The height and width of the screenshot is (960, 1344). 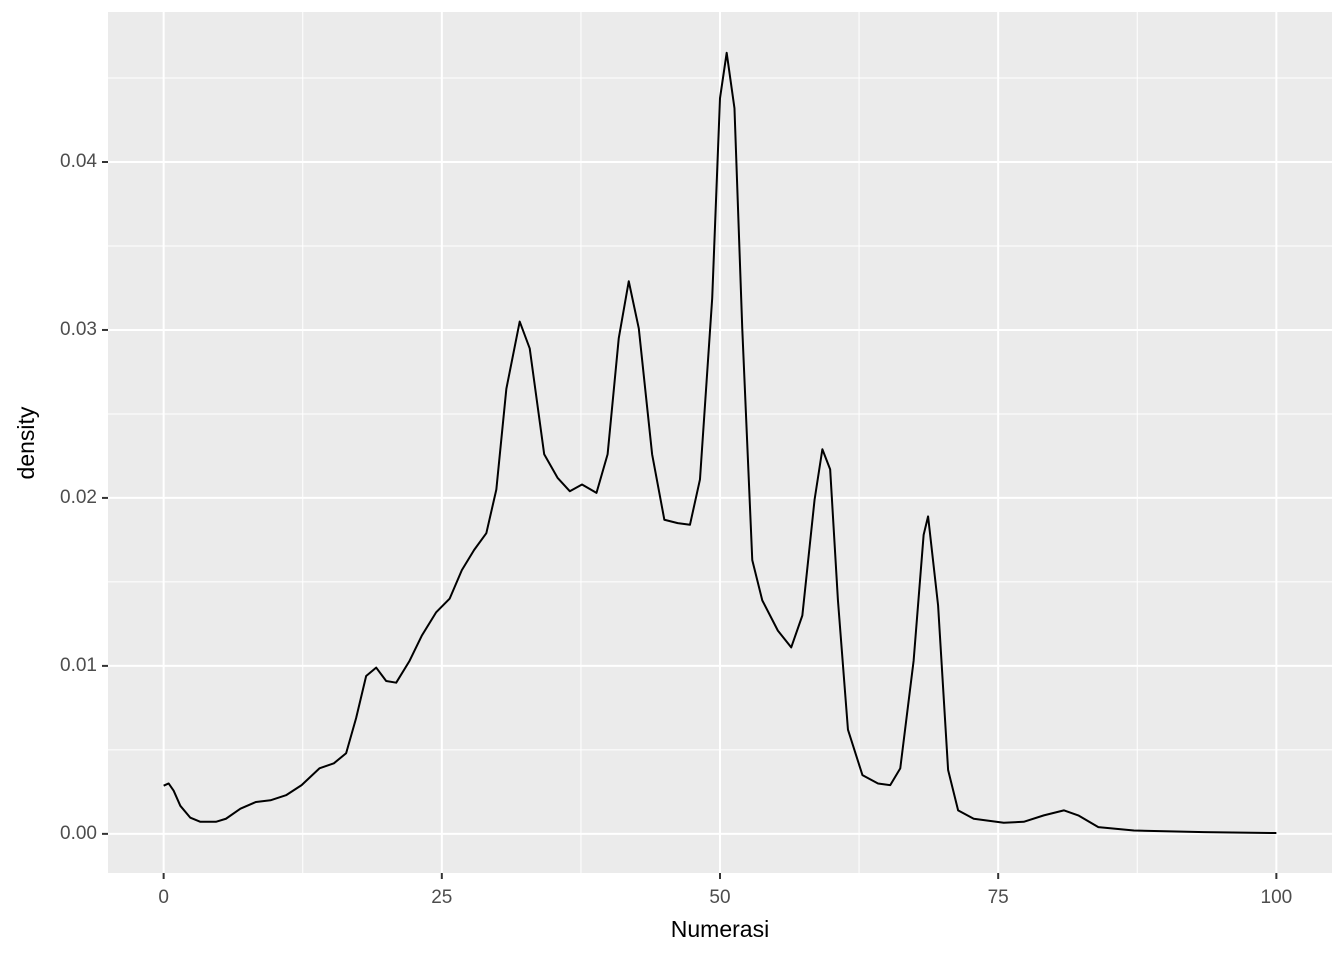 What do you see at coordinates (998, 897) in the screenshot?
I see `x-tick-label: 75` at bounding box center [998, 897].